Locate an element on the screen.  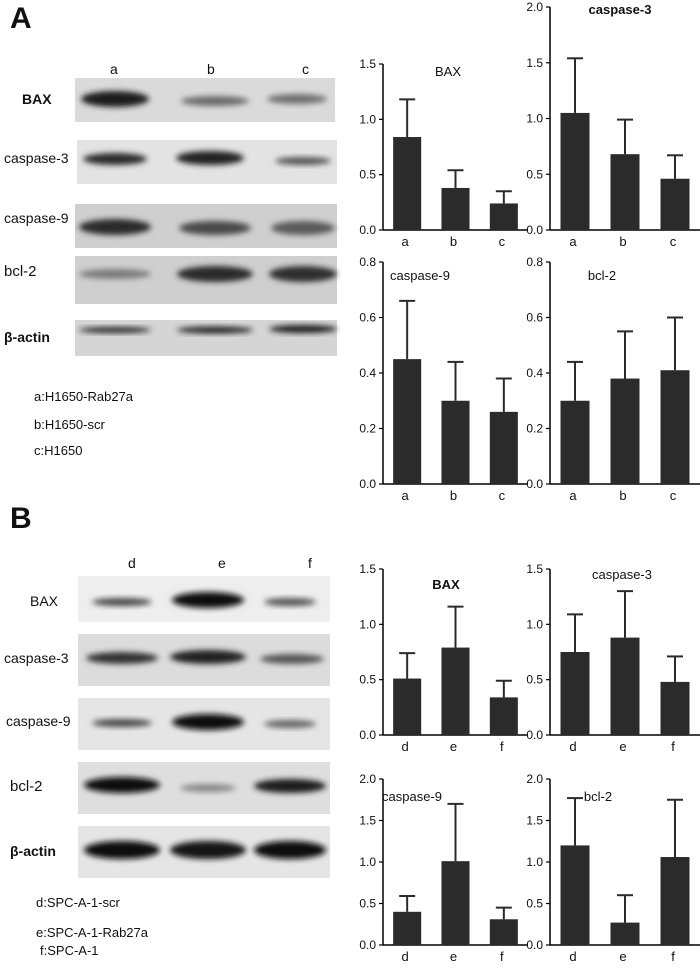
legend-item: b:H1650-scr is located at coordinates (69, 424).